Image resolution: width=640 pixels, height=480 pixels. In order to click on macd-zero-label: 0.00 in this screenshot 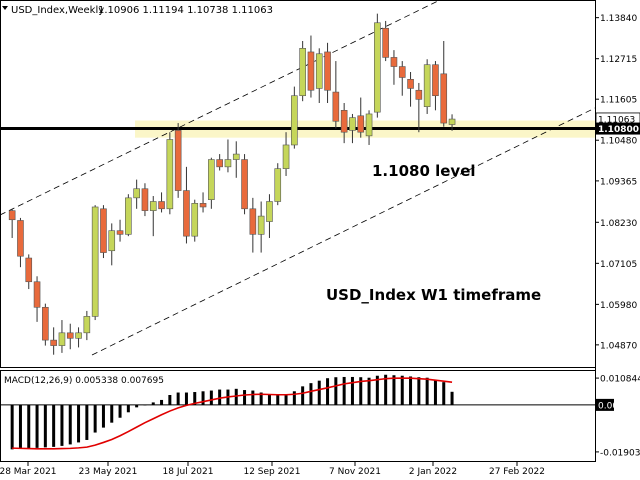, I will do `click(608, 406)`.